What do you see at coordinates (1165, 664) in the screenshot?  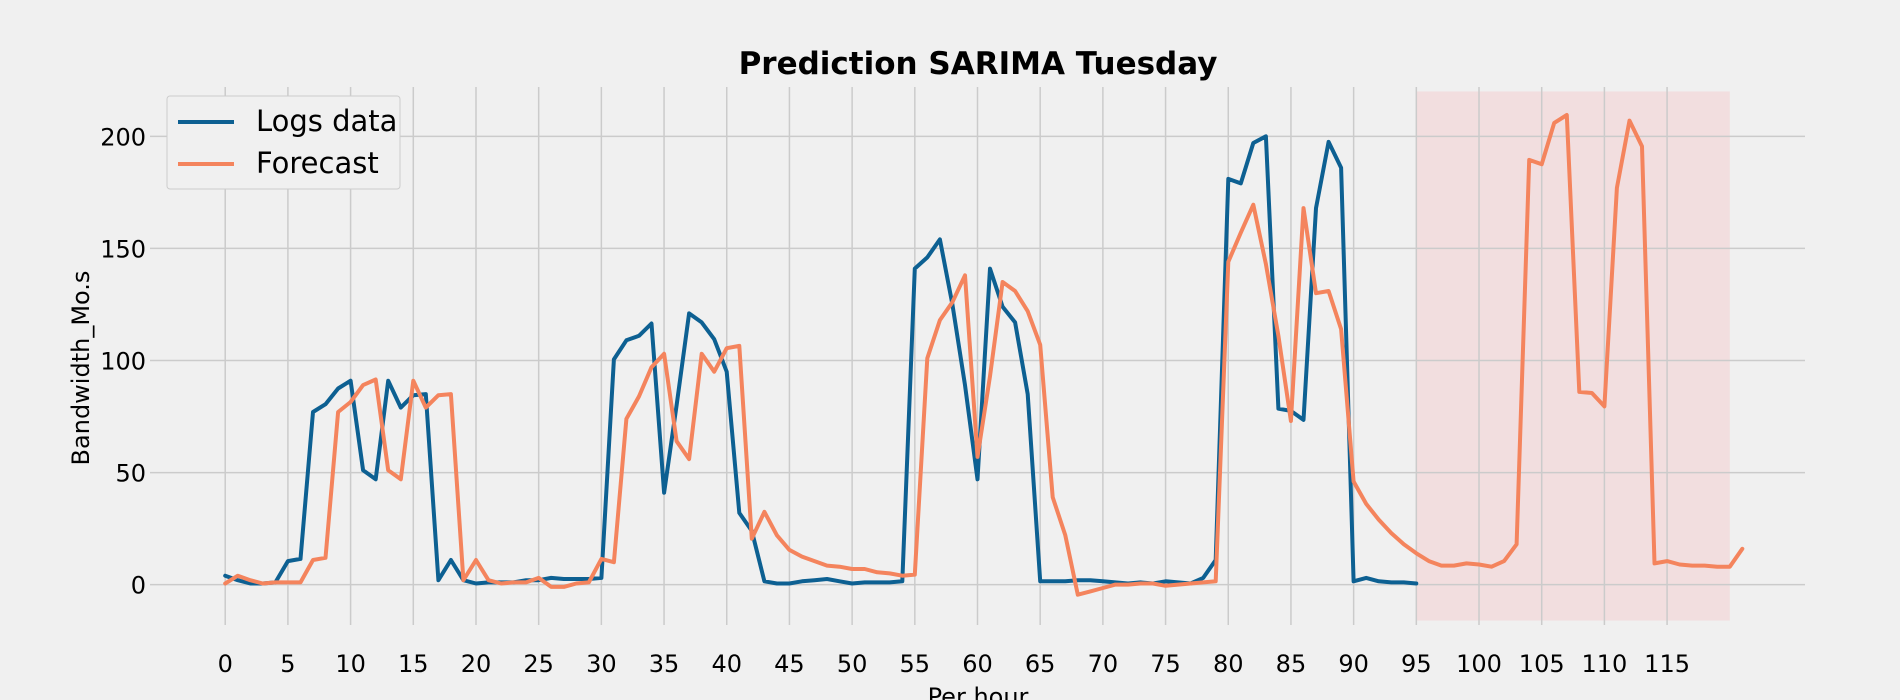 I see `x-tick-label-75: 75` at bounding box center [1165, 664].